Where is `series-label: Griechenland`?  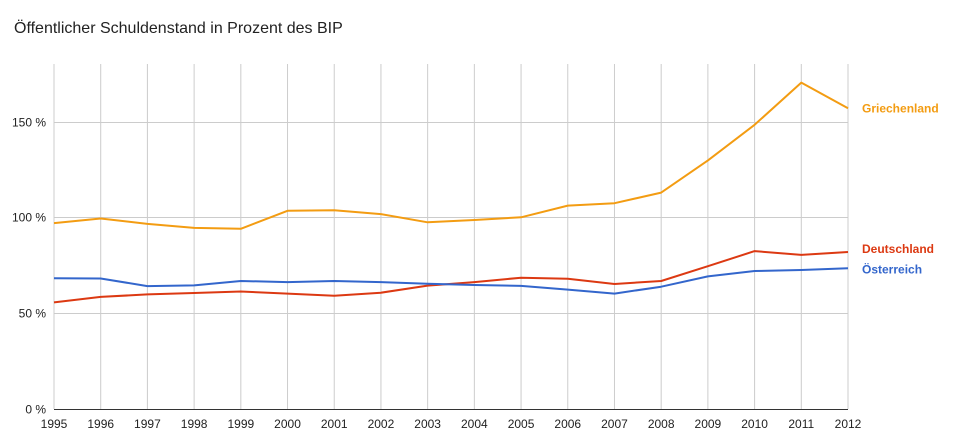 series-label: Griechenland is located at coordinates (900, 108).